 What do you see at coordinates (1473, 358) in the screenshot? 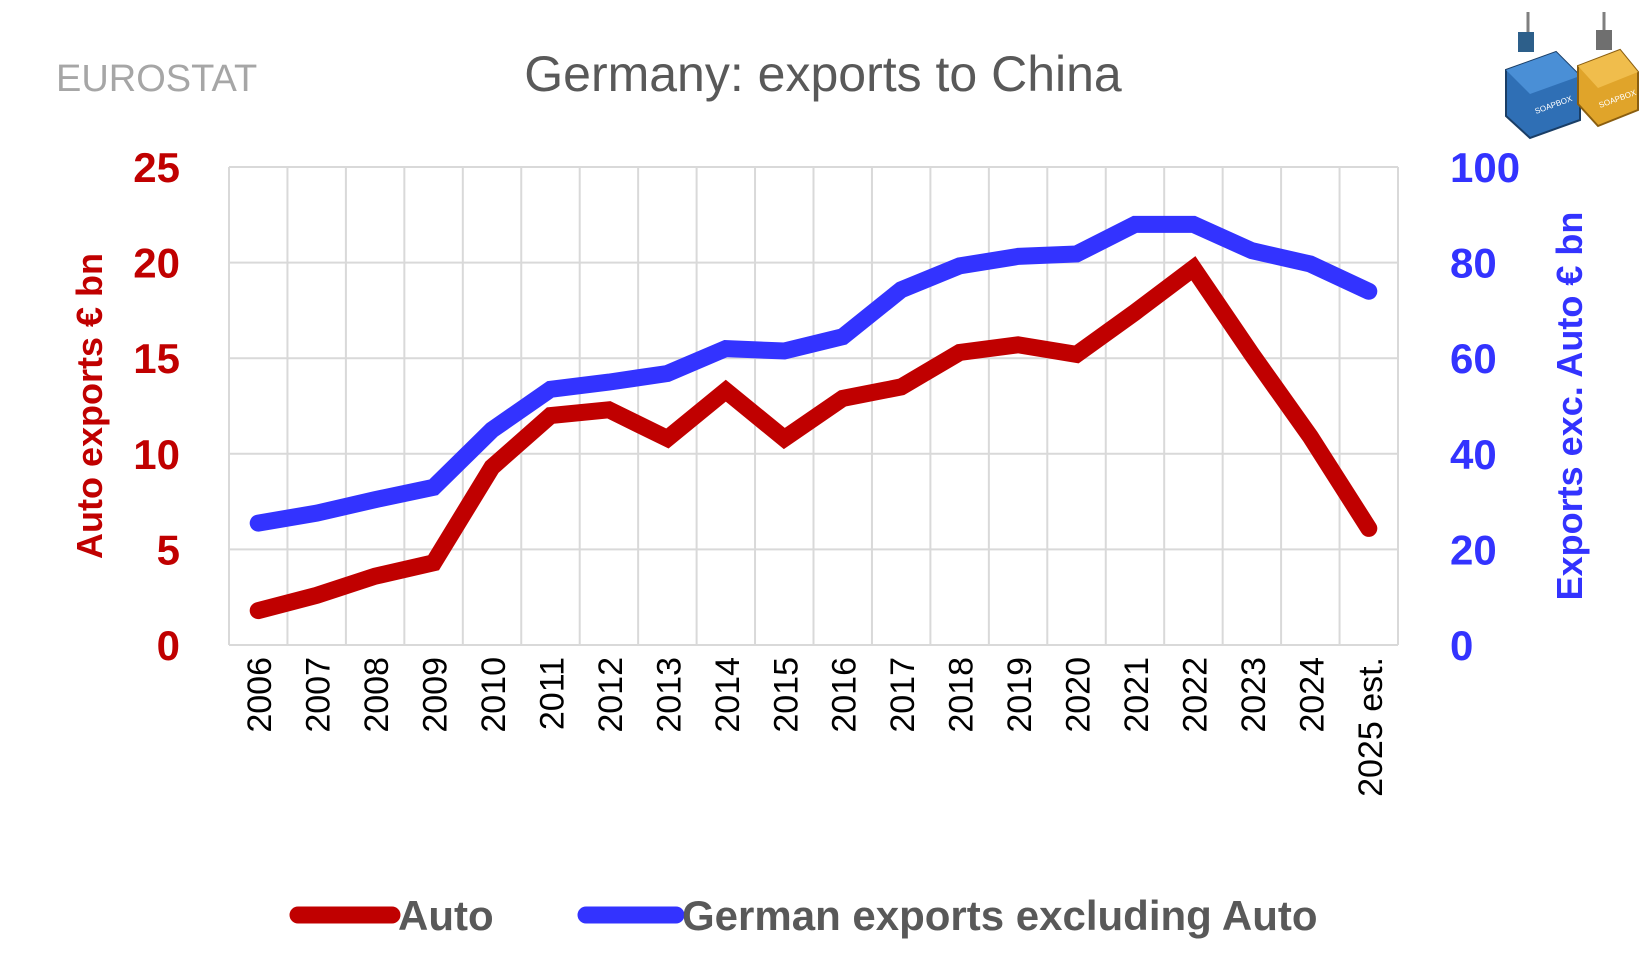
I see `y-right-tick-label: 60` at bounding box center [1473, 358].